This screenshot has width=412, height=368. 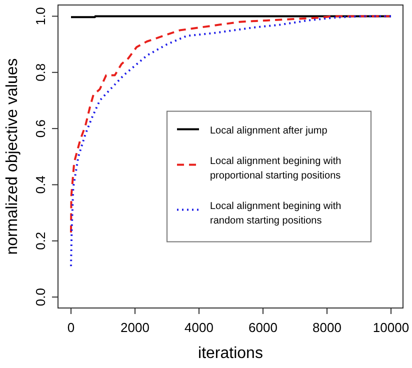 I want to click on x-axis-title: iterations, so click(x=230, y=353).